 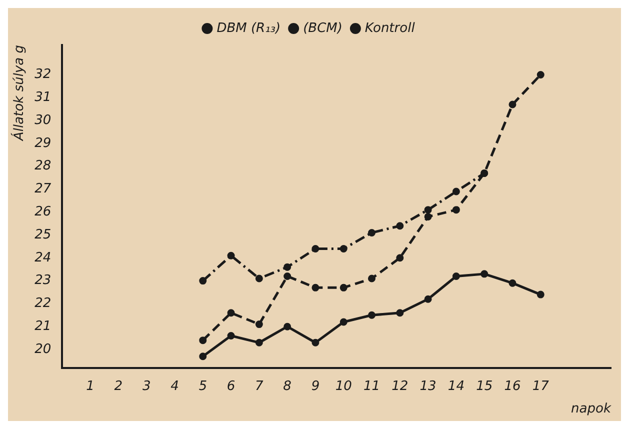 I want to click on x-tick-label: 4, so click(x=174, y=386).